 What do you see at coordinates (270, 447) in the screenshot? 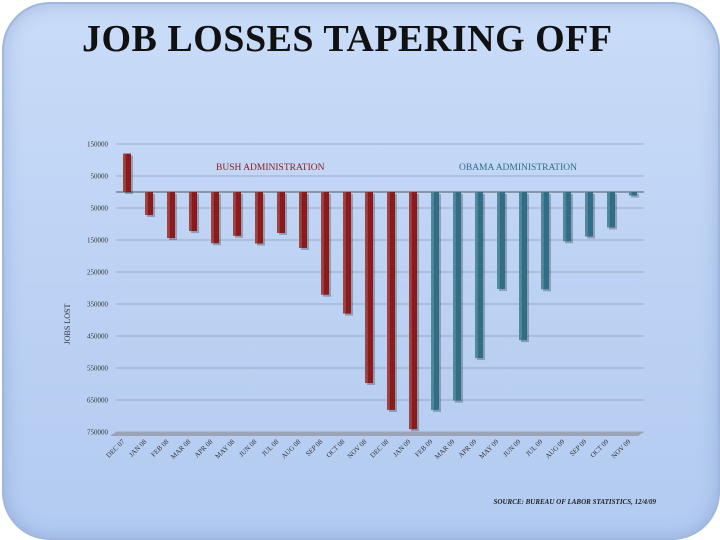
I see `x-tick-label: JUL 08` at bounding box center [270, 447].